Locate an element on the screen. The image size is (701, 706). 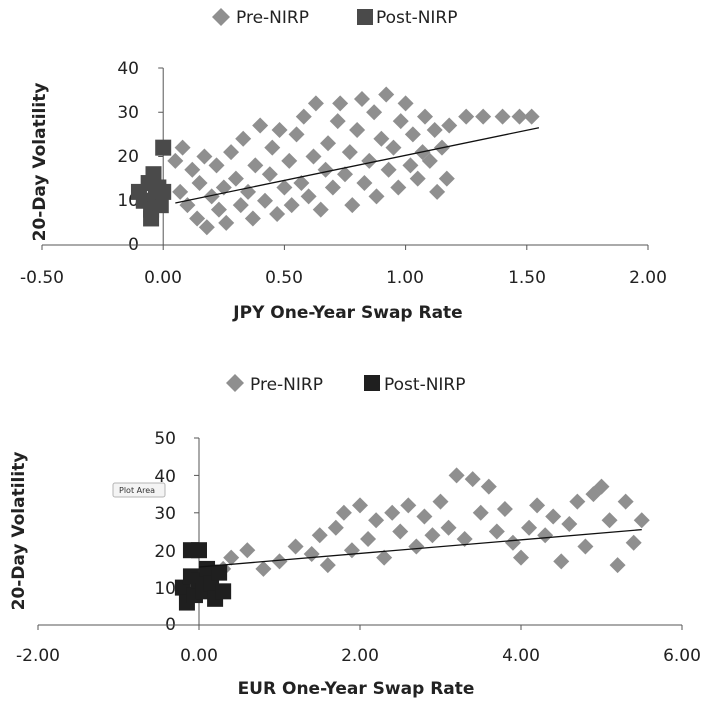
jpy-x-tick-label: 0.00 is located at coordinates (163, 278).